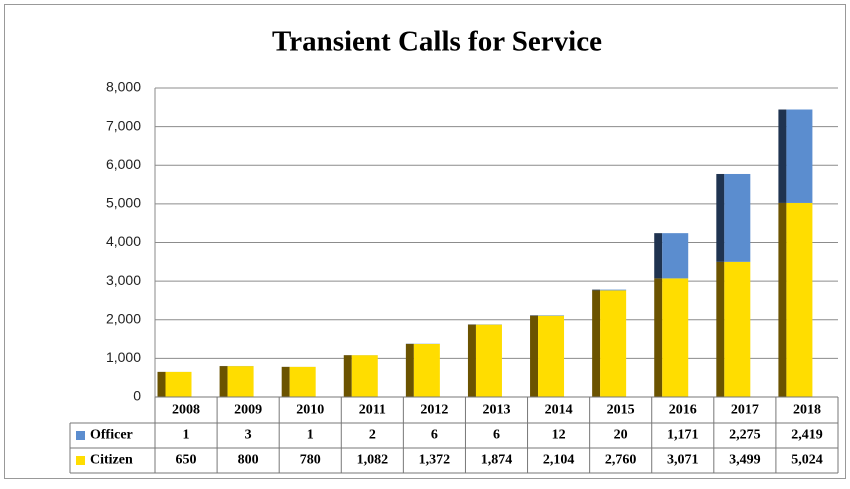 This screenshot has width=850, height=489. I want to click on x-tick-label: 2013, so click(497, 410).